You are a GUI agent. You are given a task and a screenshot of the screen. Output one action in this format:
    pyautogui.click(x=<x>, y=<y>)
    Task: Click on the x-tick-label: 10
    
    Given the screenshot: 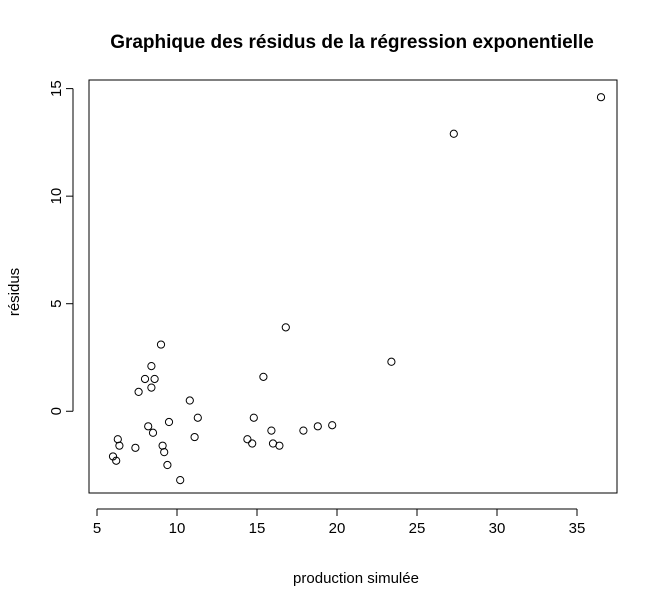 What is the action you would take?
    pyautogui.click(x=177, y=528)
    